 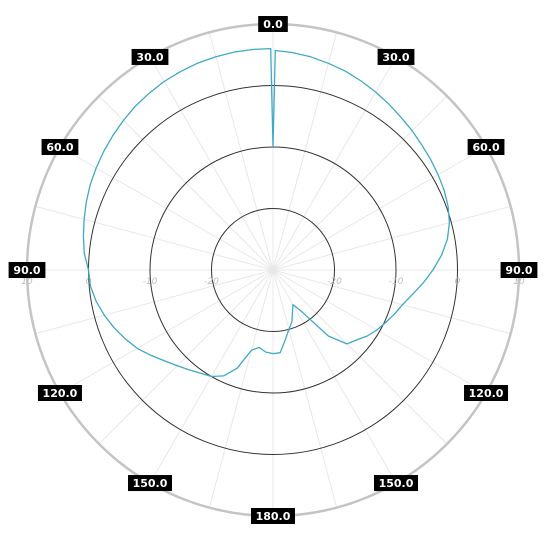 I want to click on angle-label: 0.0, so click(x=273, y=24).